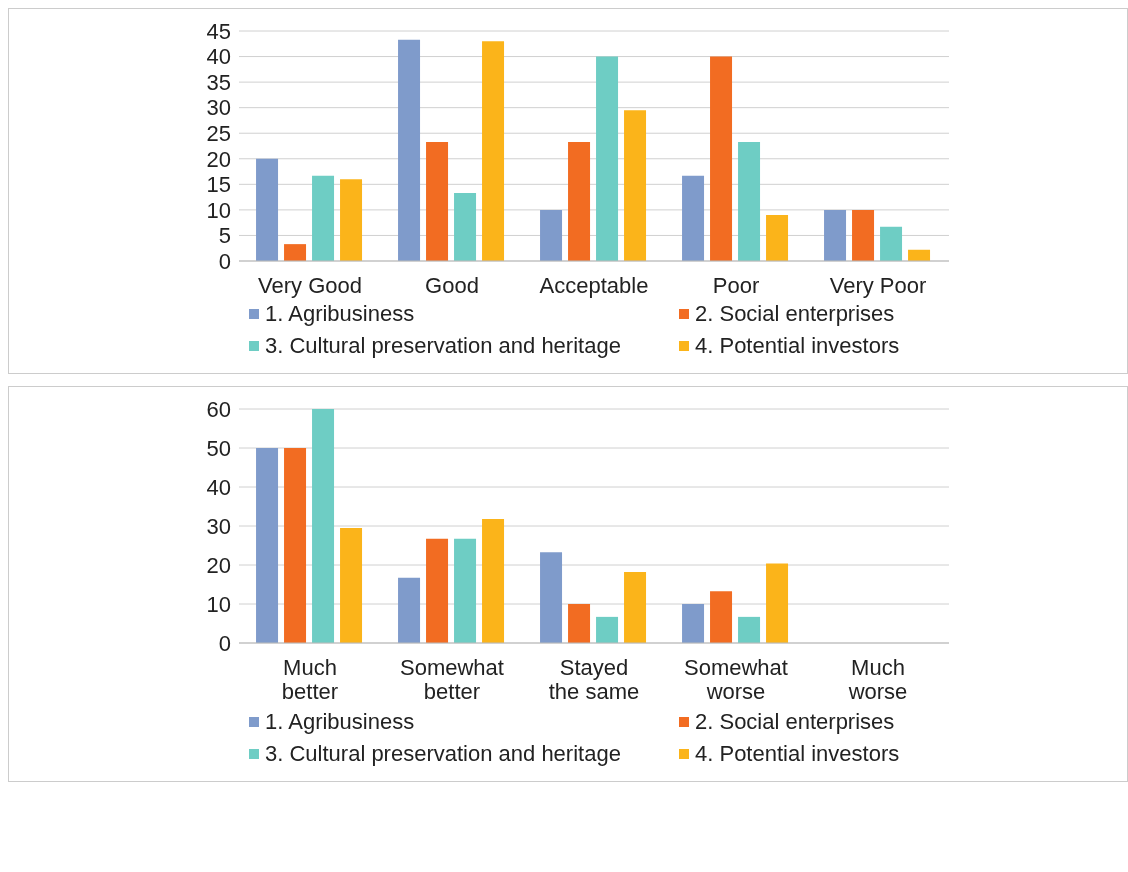 The width and height of the screenshot is (1128, 872). I want to click on x-tick-label: Very Good, so click(310, 285).